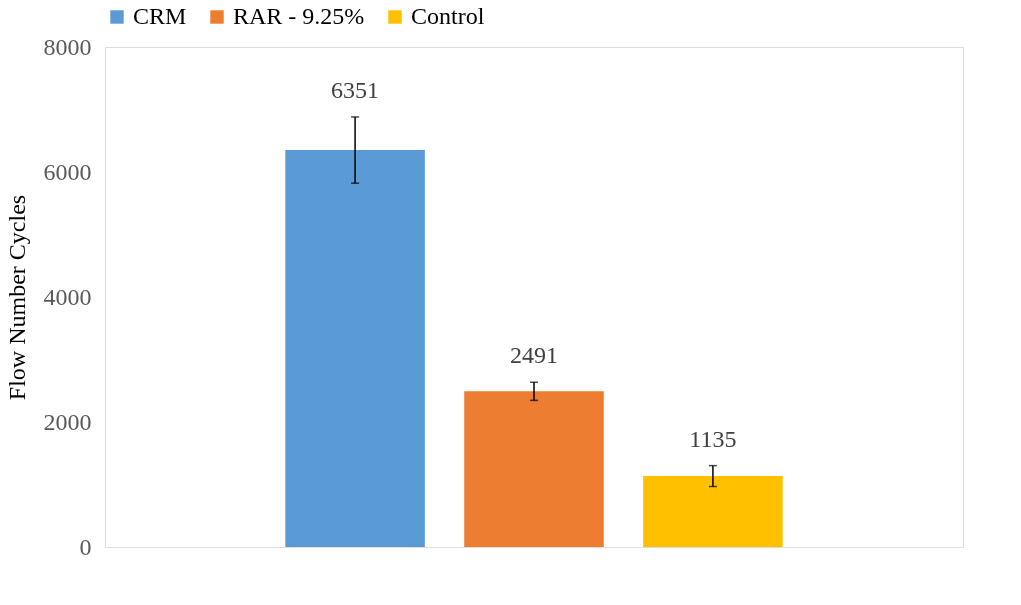 Image resolution: width=1021 pixels, height=605 pixels. What do you see at coordinates (299, 16) in the screenshot?
I see `legend-label: RAR - 9.25%` at bounding box center [299, 16].